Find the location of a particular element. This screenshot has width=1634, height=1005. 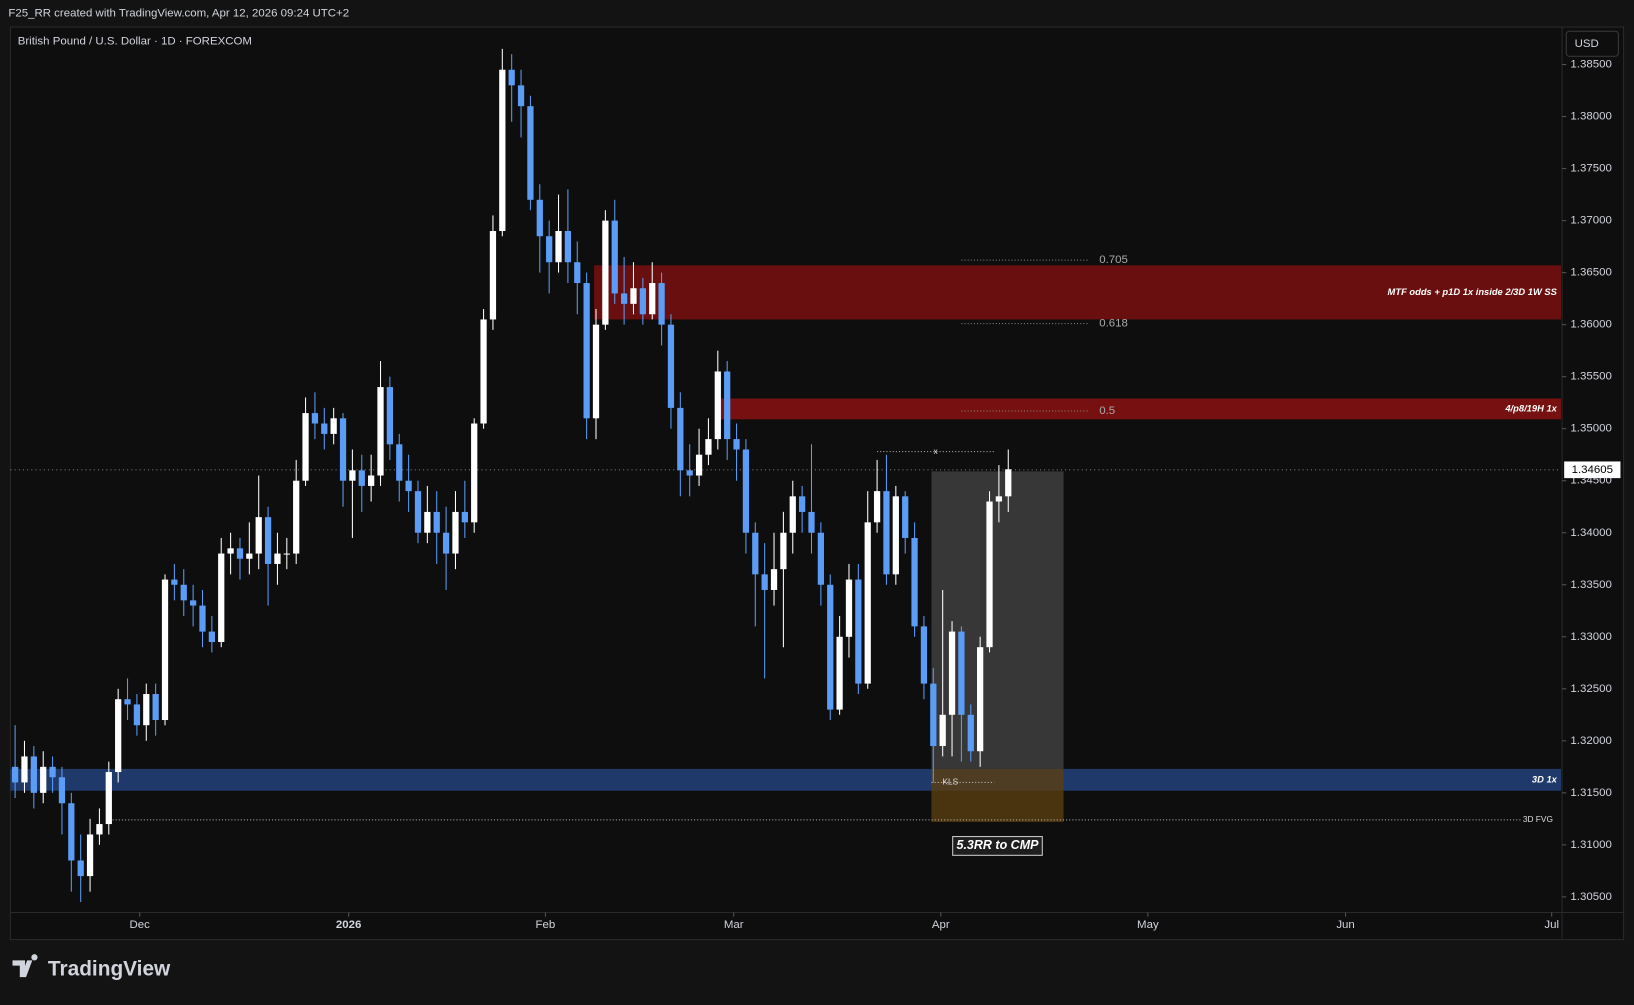

zone-label: 4/p8/19H 1x is located at coordinates (1530, 408).